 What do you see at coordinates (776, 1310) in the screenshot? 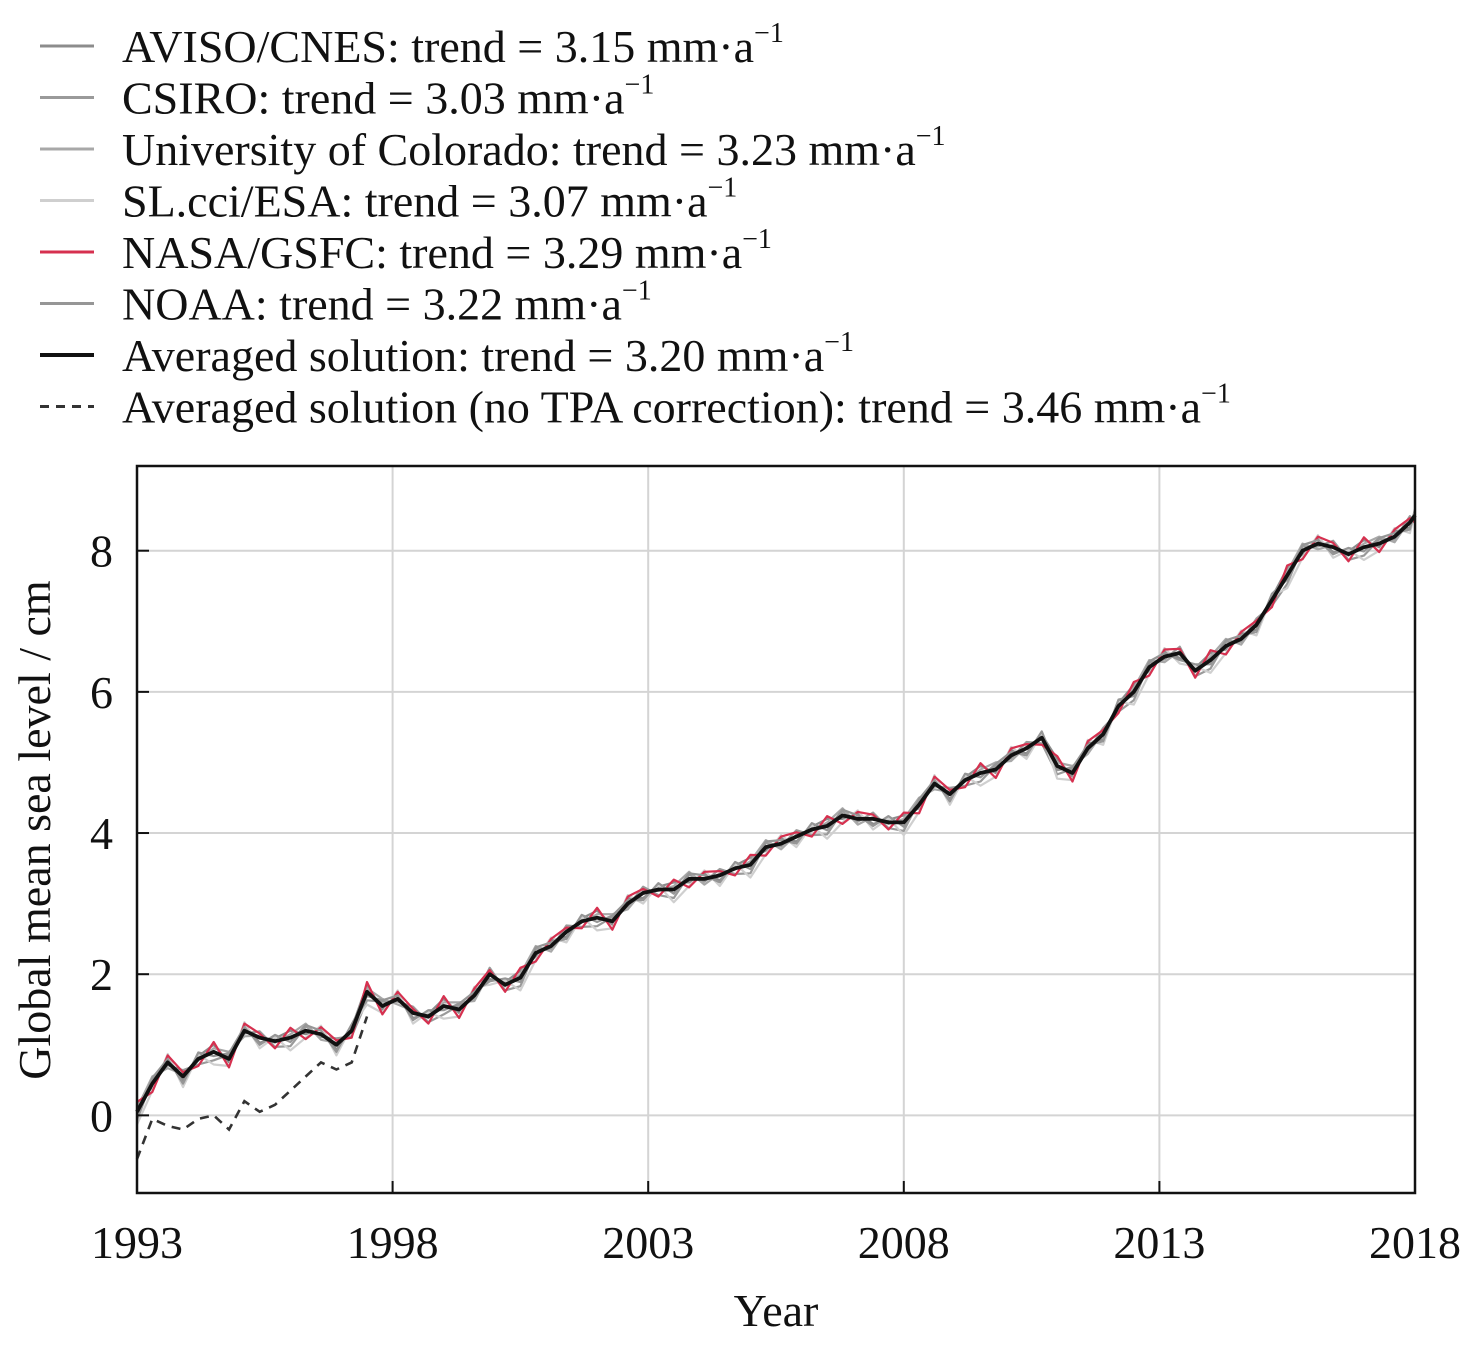
I see `x-axis-title: Year` at bounding box center [776, 1310].